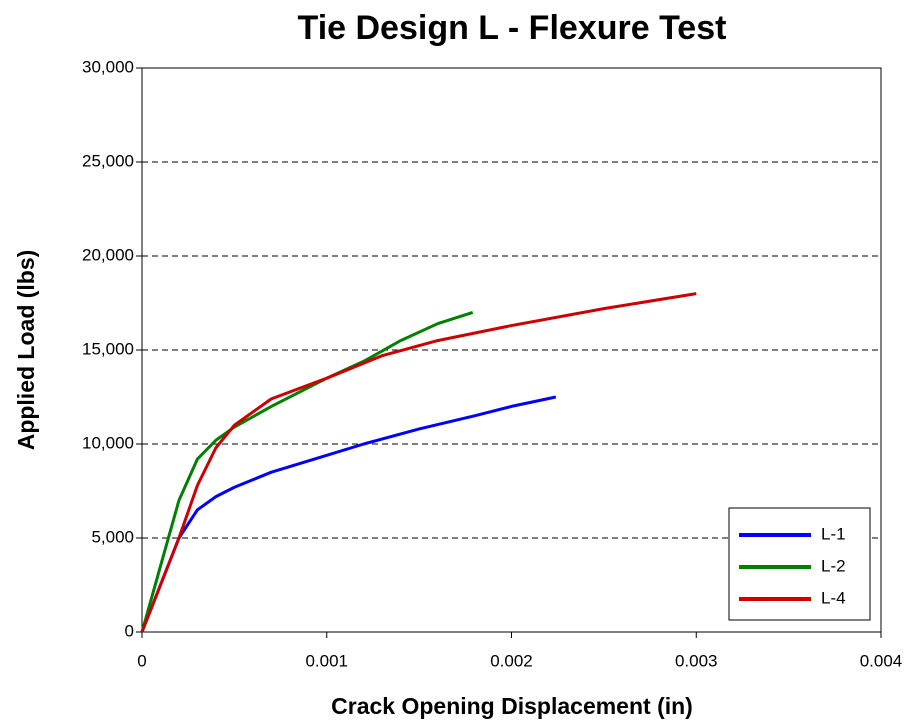 The width and height of the screenshot is (914, 727). I want to click on x-tick-label: 0.001, so click(326, 660).